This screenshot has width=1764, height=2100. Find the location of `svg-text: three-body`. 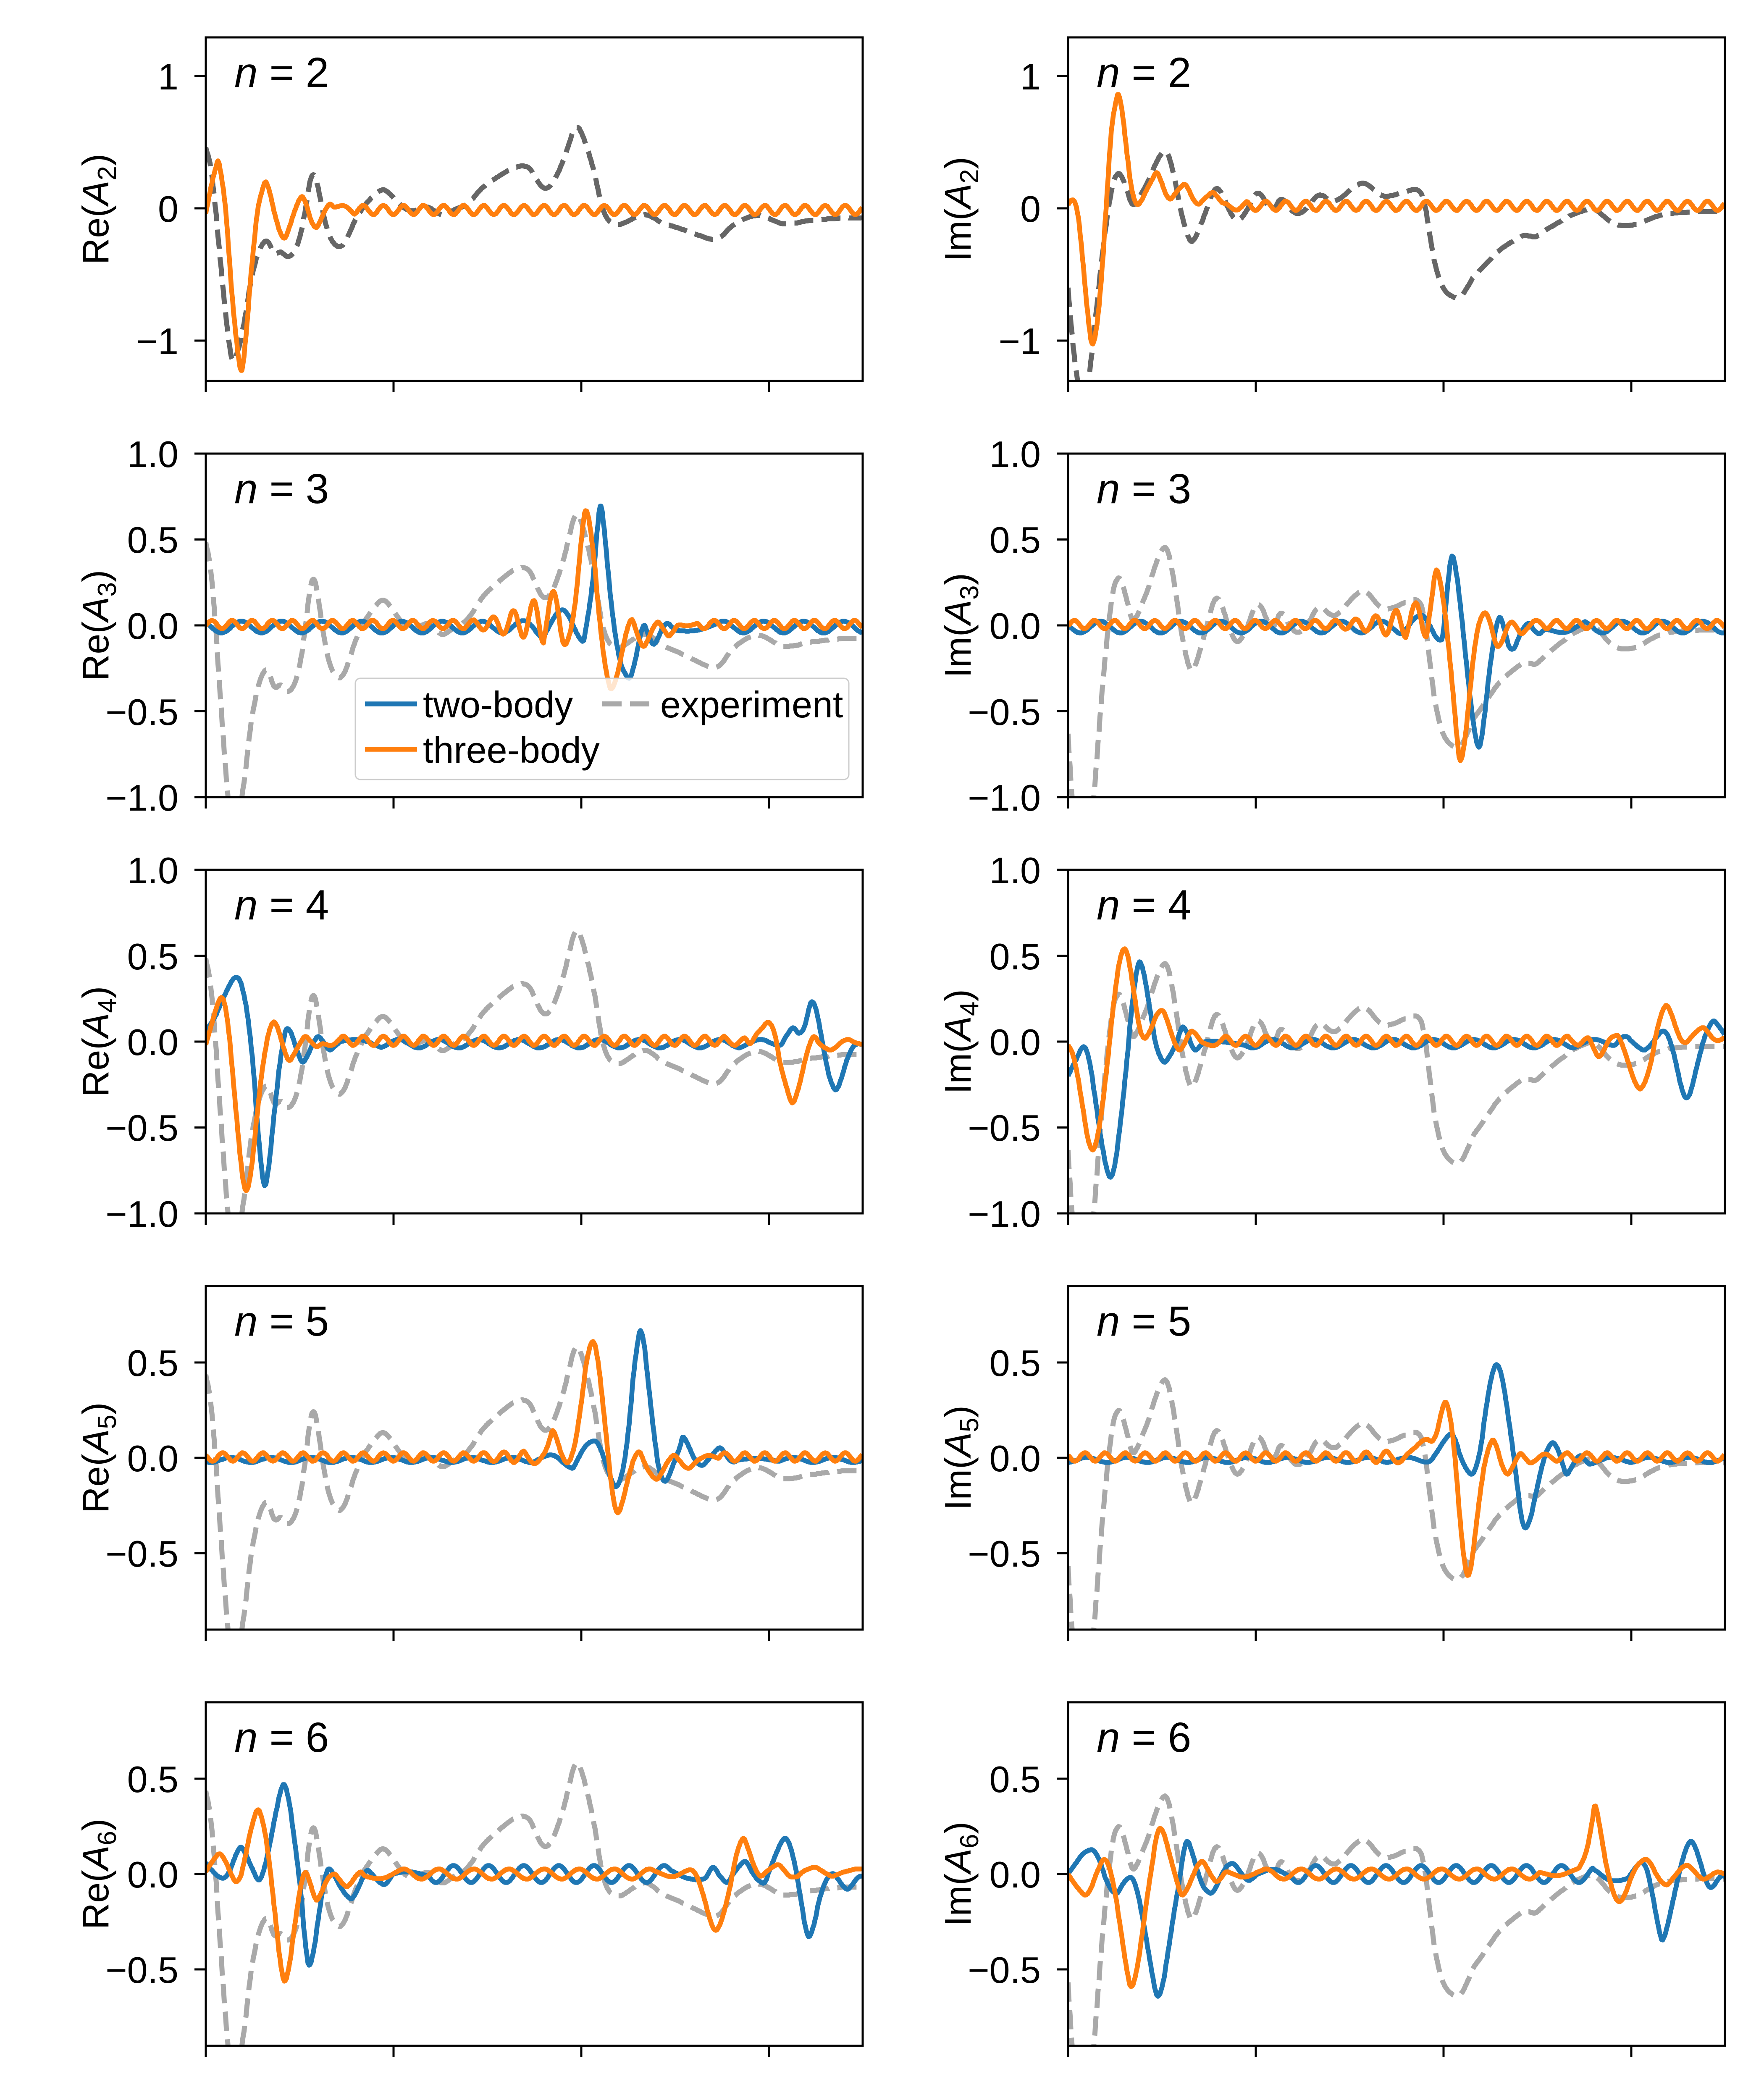

svg-text: three-body is located at coordinates (511, 750).